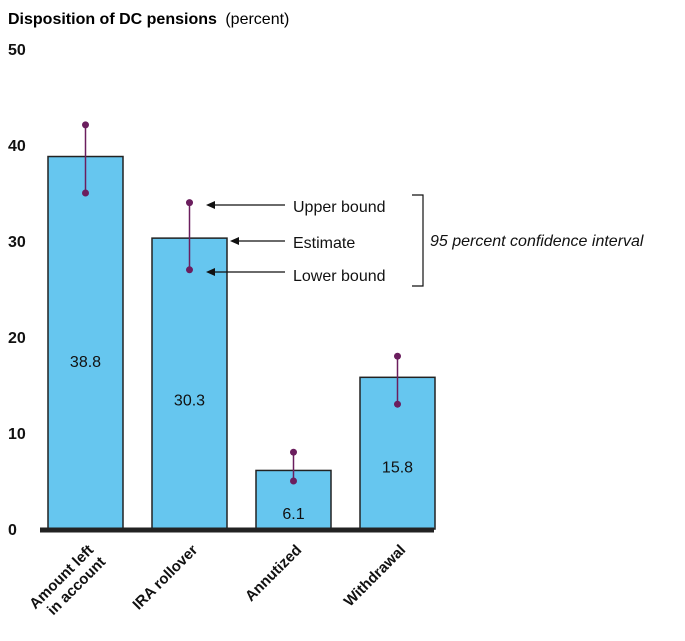 Image resolution: width=685 pixels, height=641 pixels. What do you see at coordinates (241, 438) in the screenshot?
I see `value-labels-group: 38.8 30.3 6.1 15.8` at bounding box center [241, 438].